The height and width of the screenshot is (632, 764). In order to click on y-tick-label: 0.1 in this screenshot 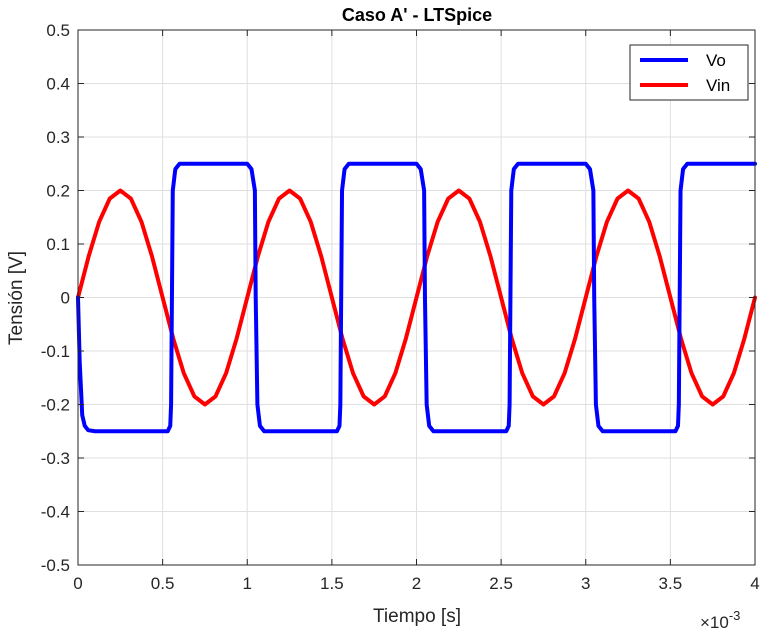, I will do `click(58, 244)`.